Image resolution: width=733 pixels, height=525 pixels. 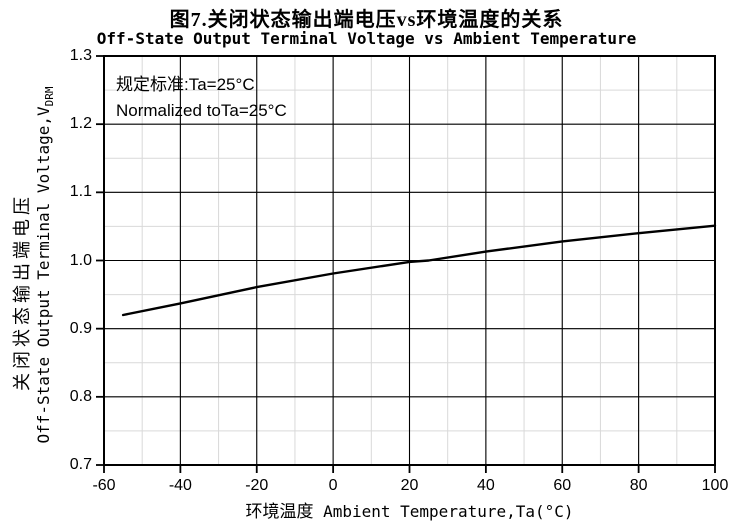 I want to click on y-tick-label: 1.3, so click(x=80, y=55).